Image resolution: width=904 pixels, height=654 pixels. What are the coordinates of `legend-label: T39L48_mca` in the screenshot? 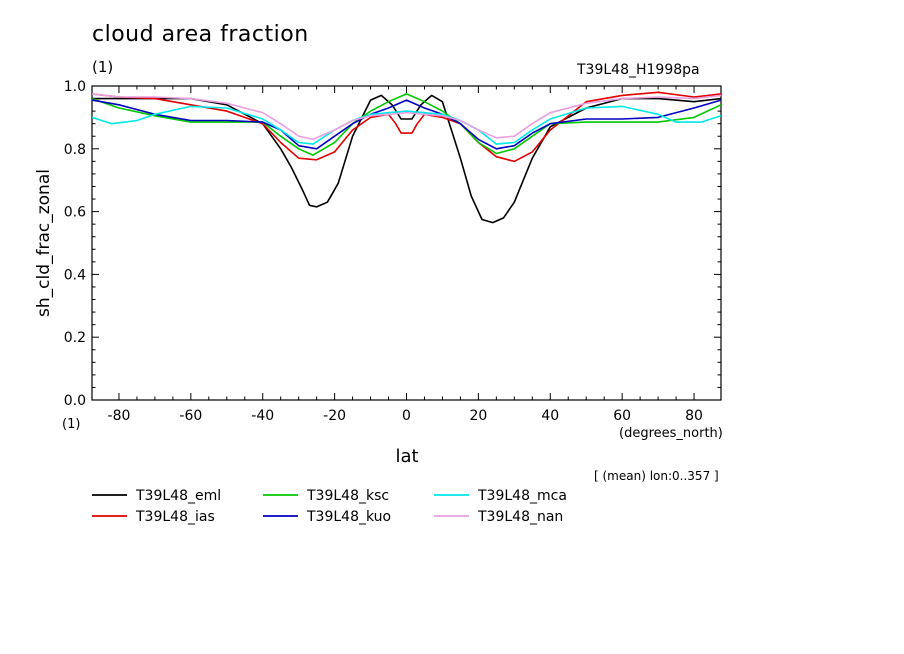 It's located at (522, 496).